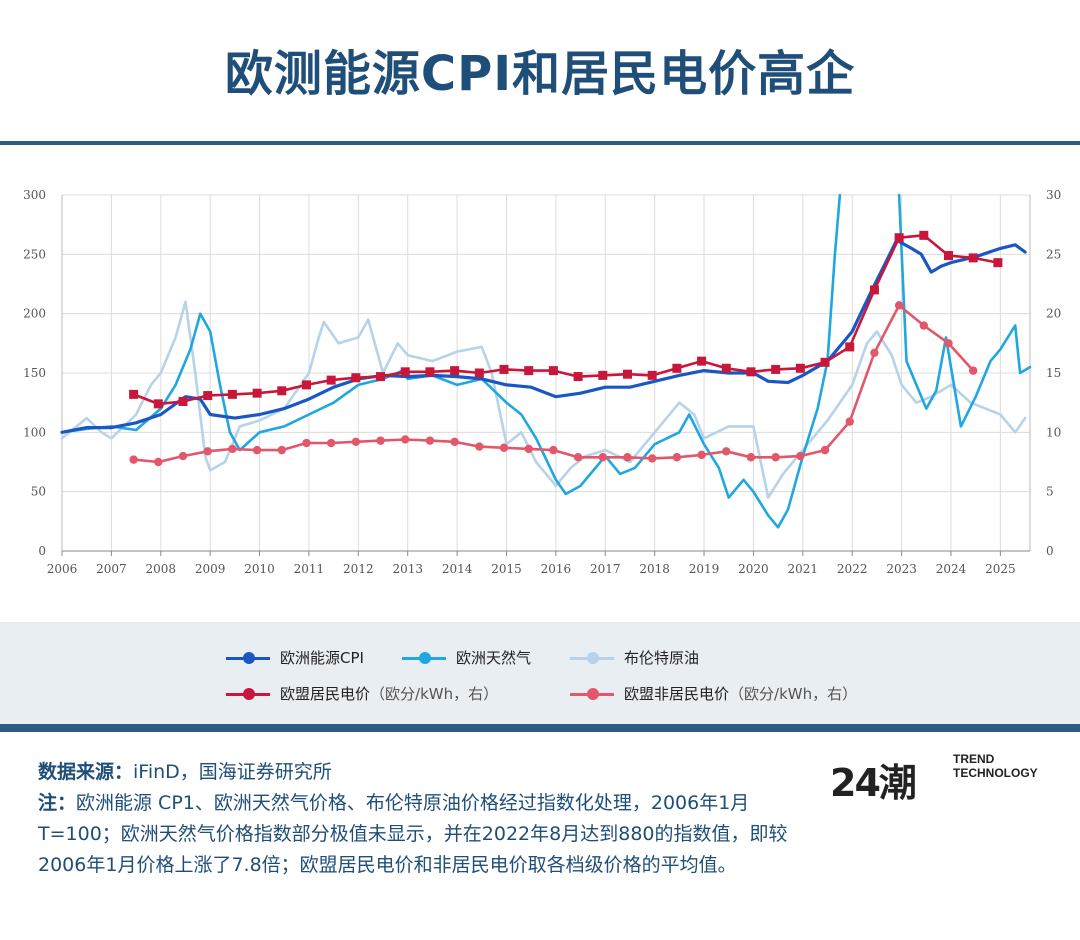 The image size is (1080, 940). I want to click on y-right-tick: 25, so click(1053, 254).